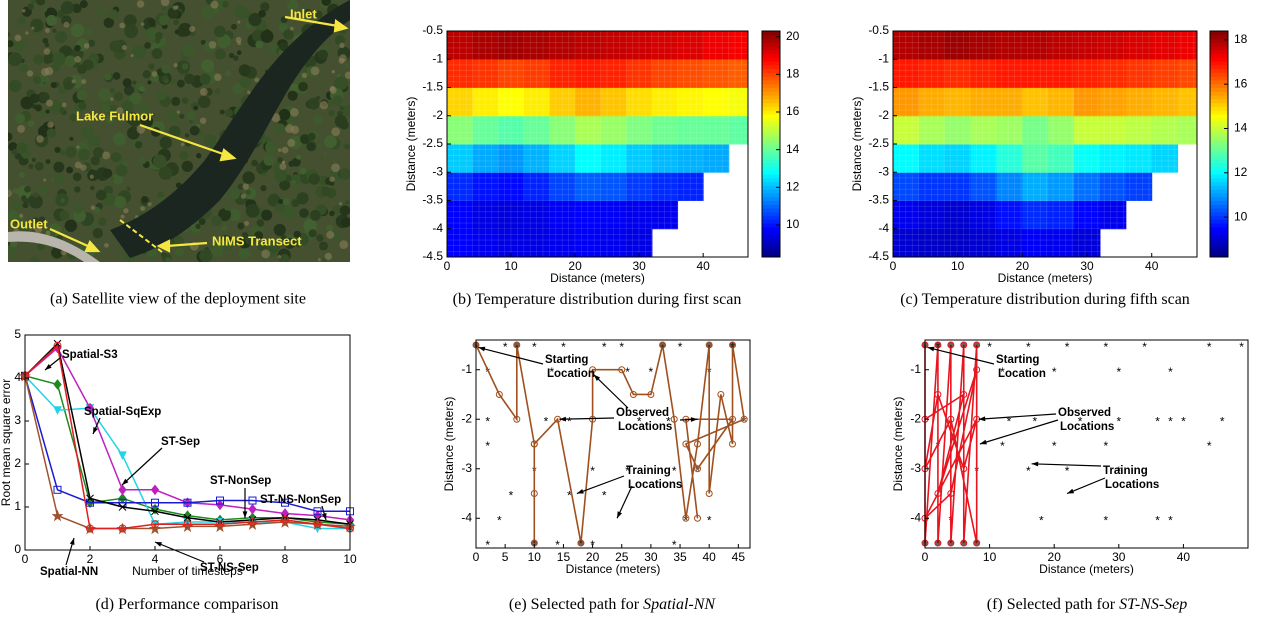 This screenshot has width=1266, height=620. Describe the element at coordinates (449, 444) in the screenshot. I see `y-axis-label: Distance (meters)` at that location.